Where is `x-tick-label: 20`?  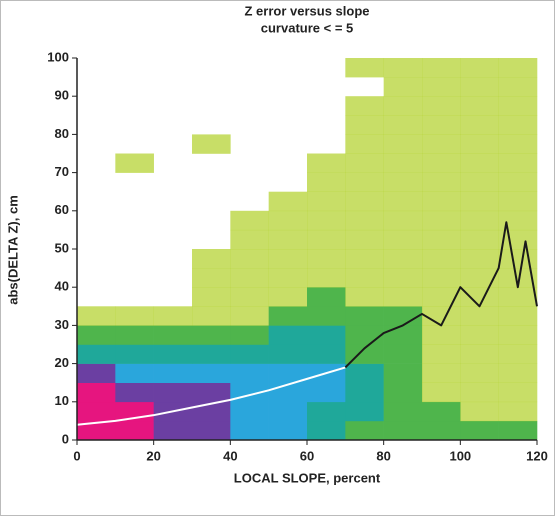 x-tick-label: 20 is located at coordinates (153, 455).